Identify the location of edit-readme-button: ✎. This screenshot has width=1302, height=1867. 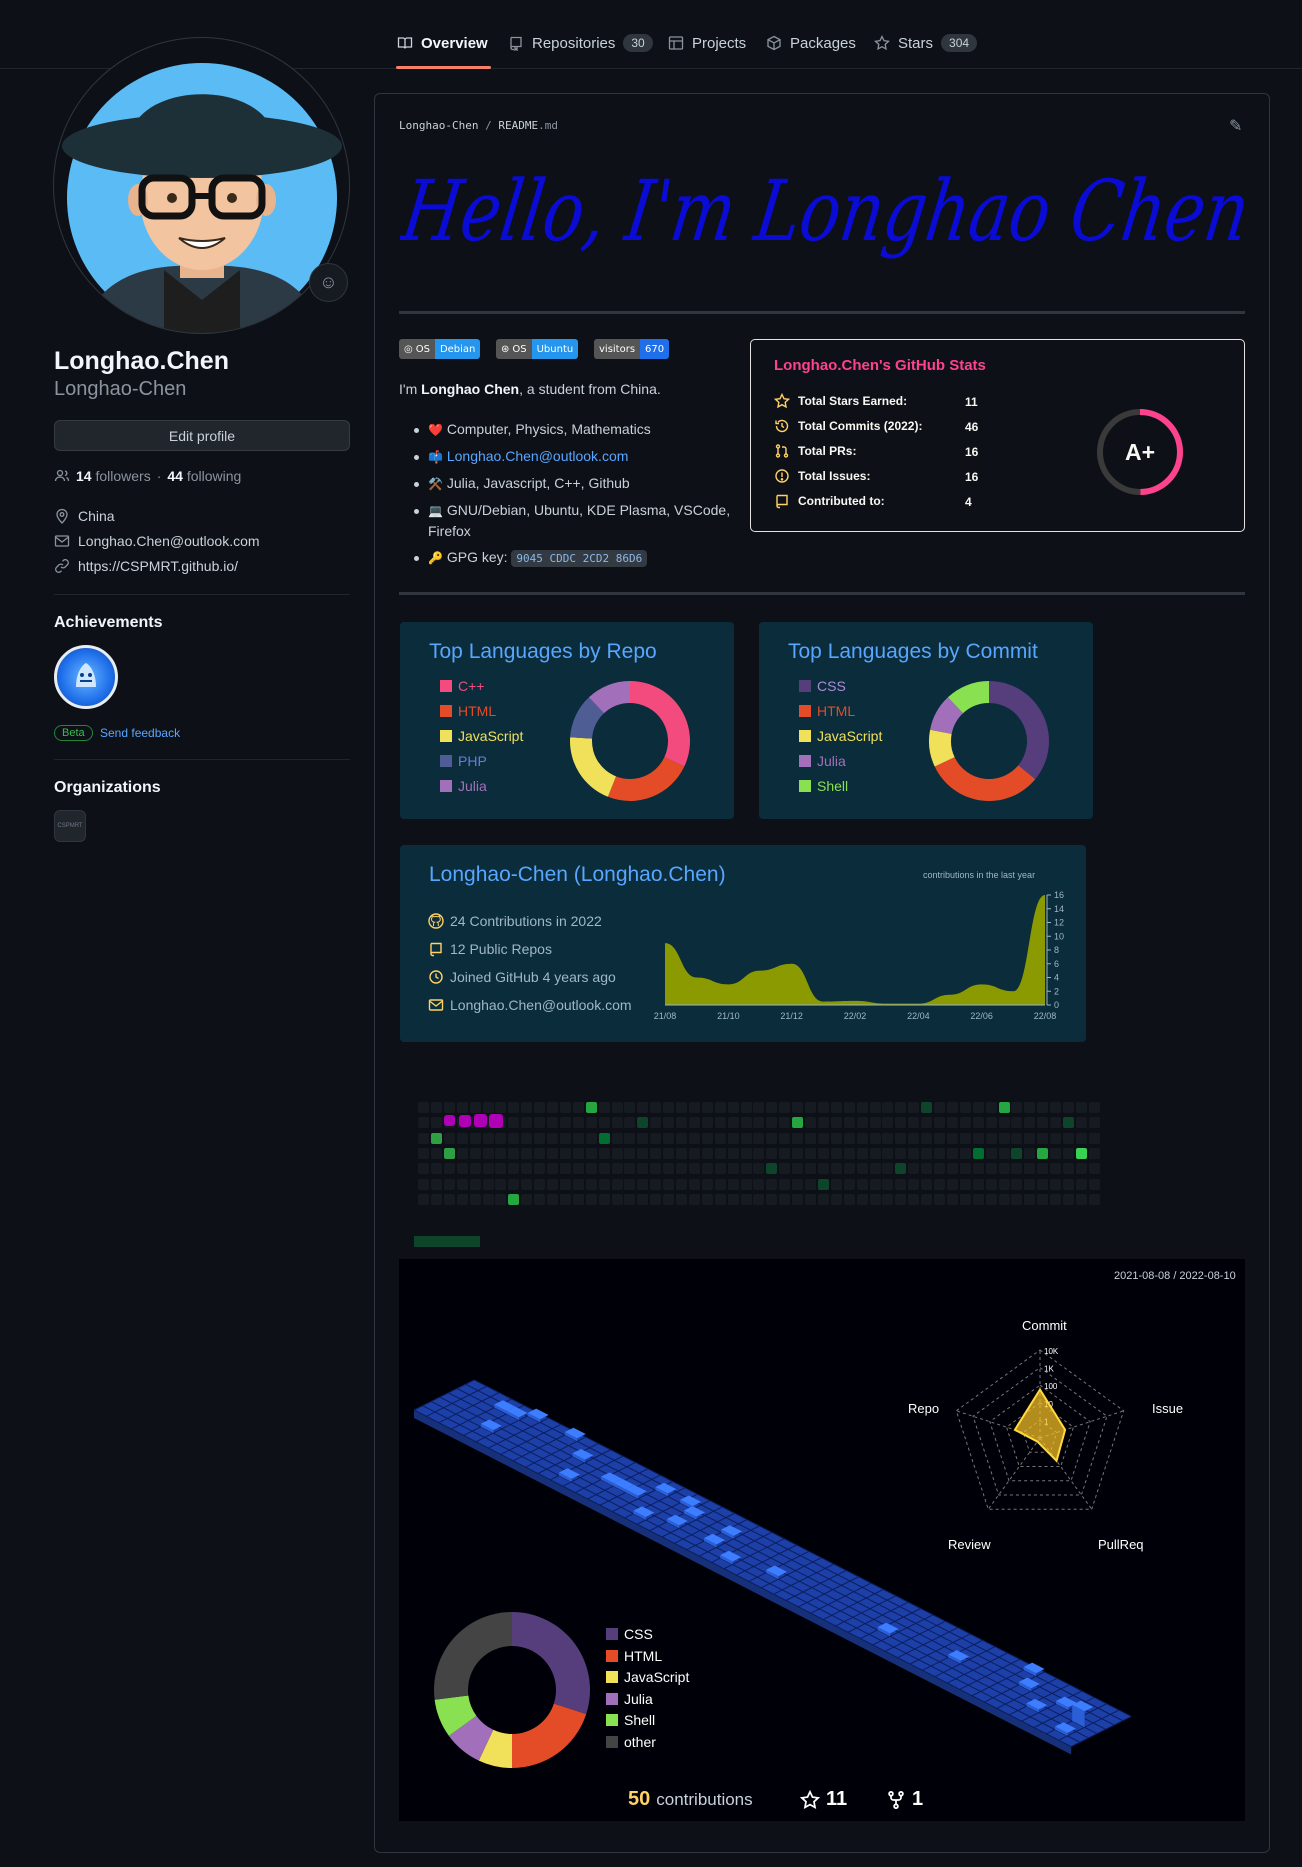
(1235, 126).